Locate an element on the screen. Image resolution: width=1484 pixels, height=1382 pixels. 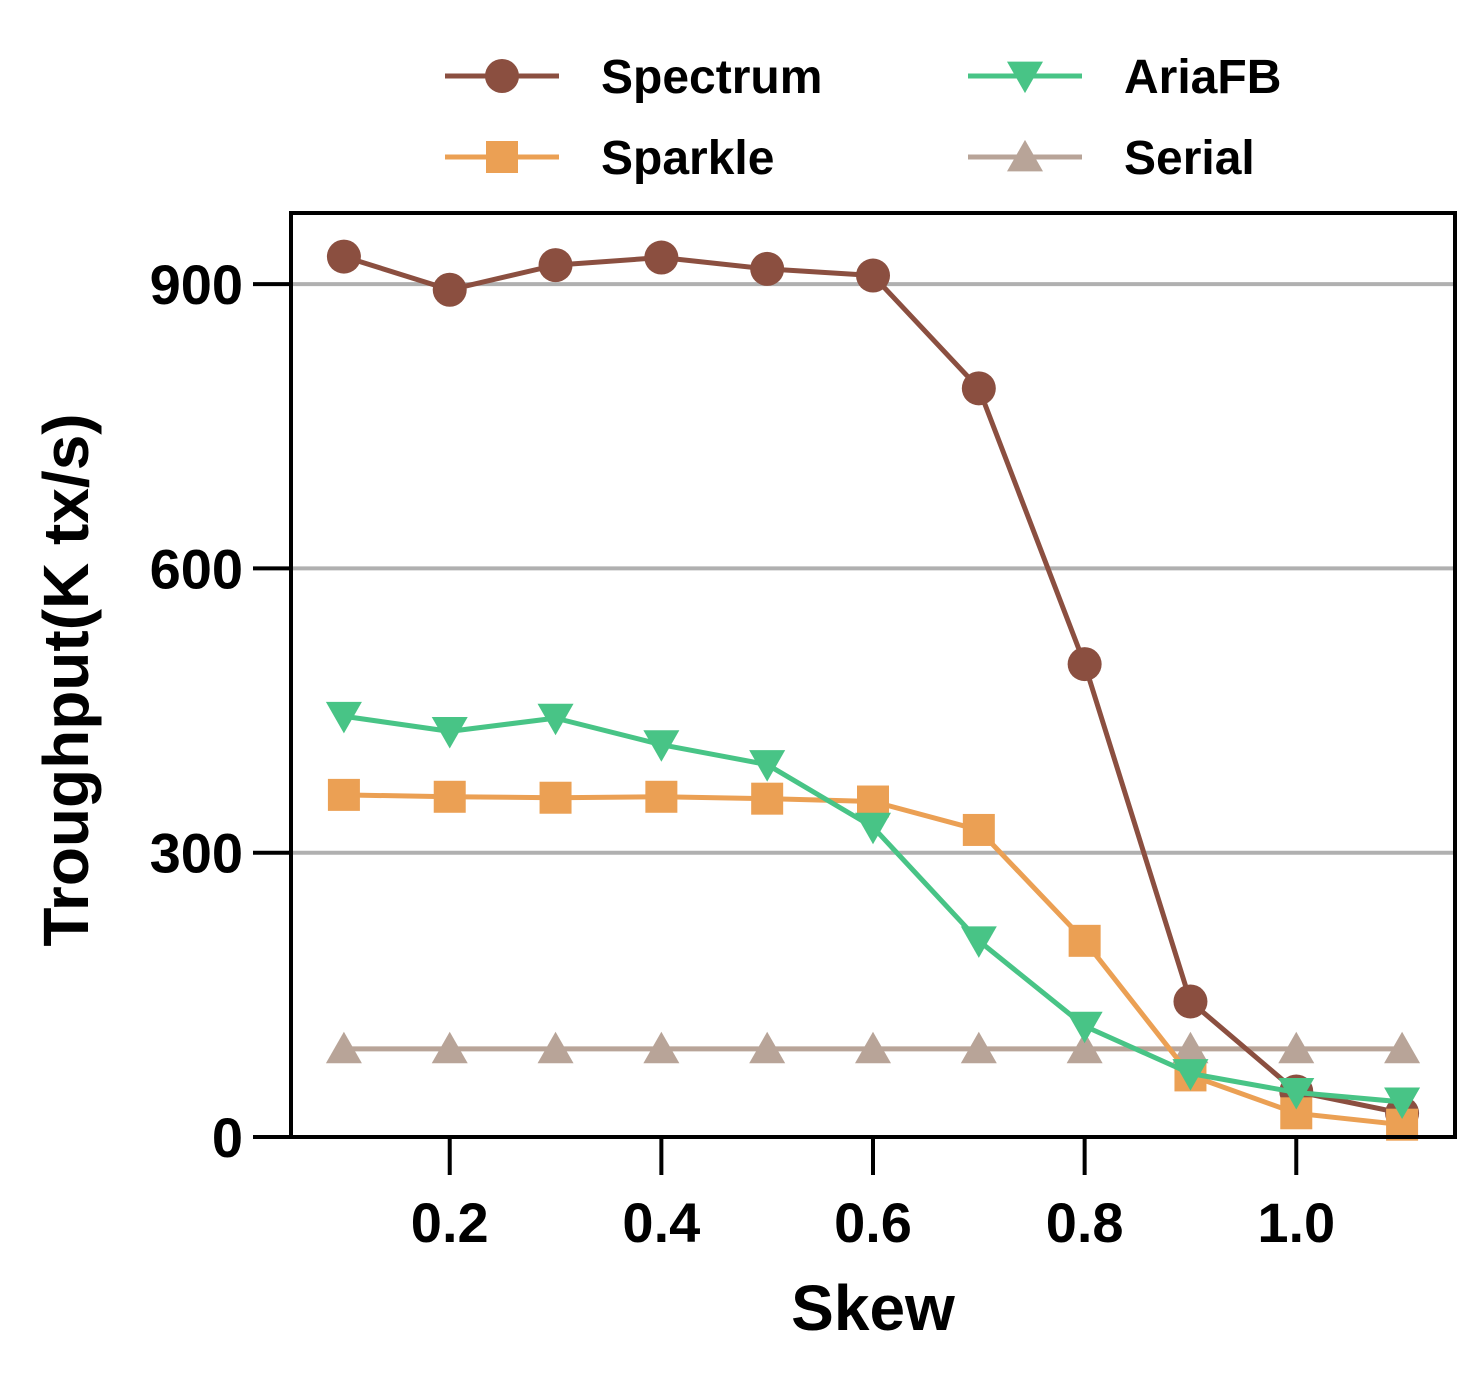
y-axis: 0 300 600 900 is located at coordinates (220, 711).